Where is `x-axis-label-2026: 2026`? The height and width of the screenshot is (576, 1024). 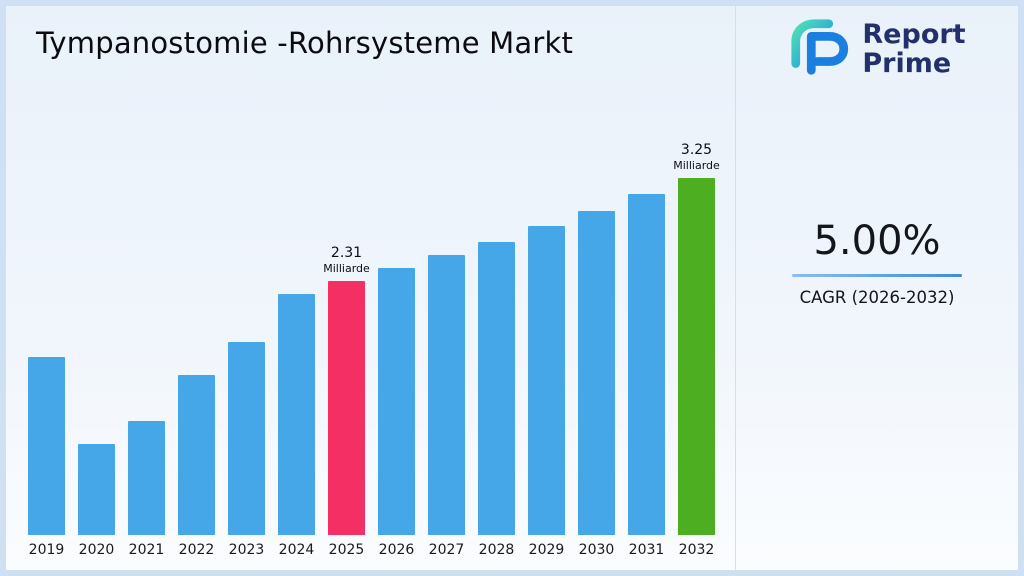 x-axis-label-2026: 2026 is located at coordinates (396, 550).